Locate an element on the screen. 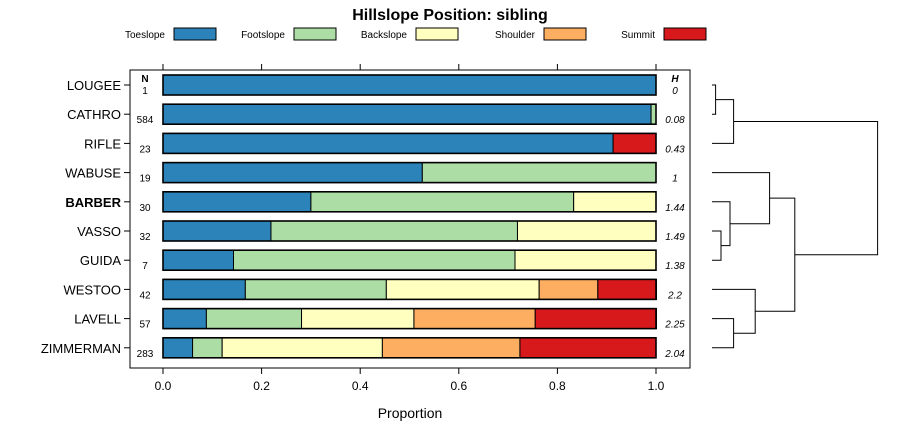 The image size is (900, 440). dendrogram is located at coordinates (795, 216).